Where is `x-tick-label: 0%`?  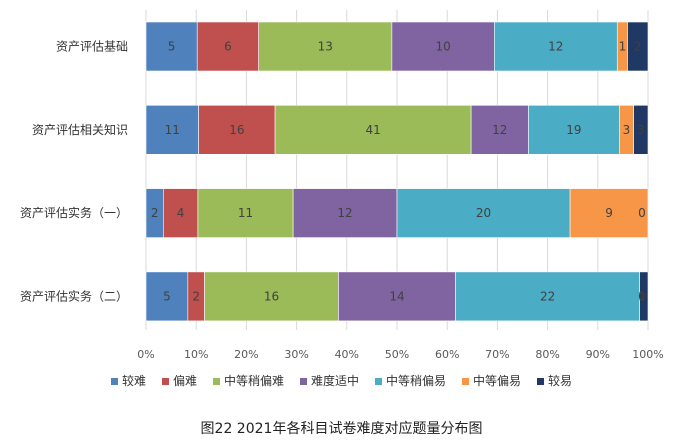 x-tick-label: 0% is located at coordinates (145, 354).